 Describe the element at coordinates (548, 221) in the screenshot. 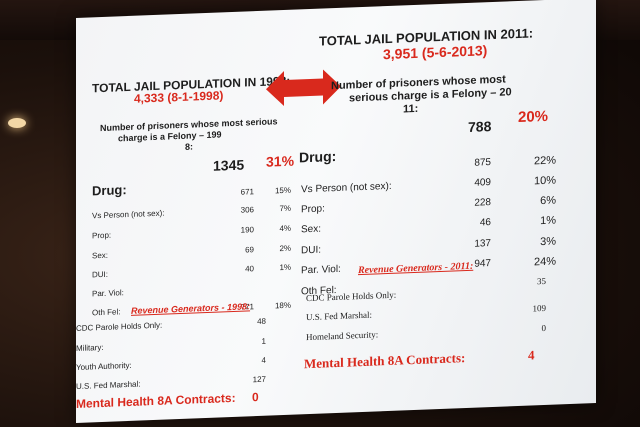

I see `right-row-percent: 1%` at that location.